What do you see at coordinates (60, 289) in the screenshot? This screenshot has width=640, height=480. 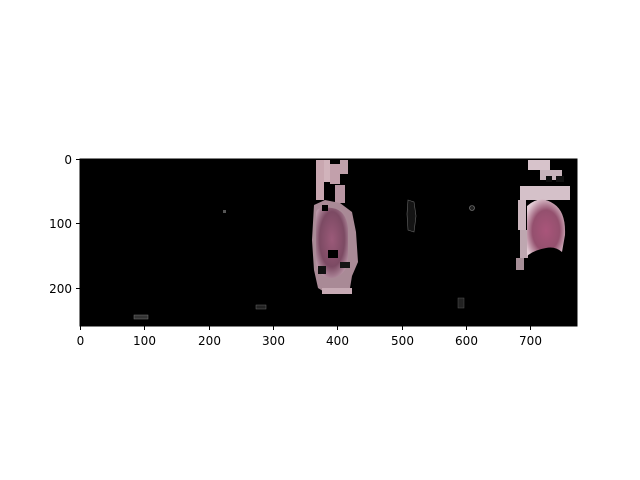 I see `y-tick-label: 200` at bounding box center [60, 289].